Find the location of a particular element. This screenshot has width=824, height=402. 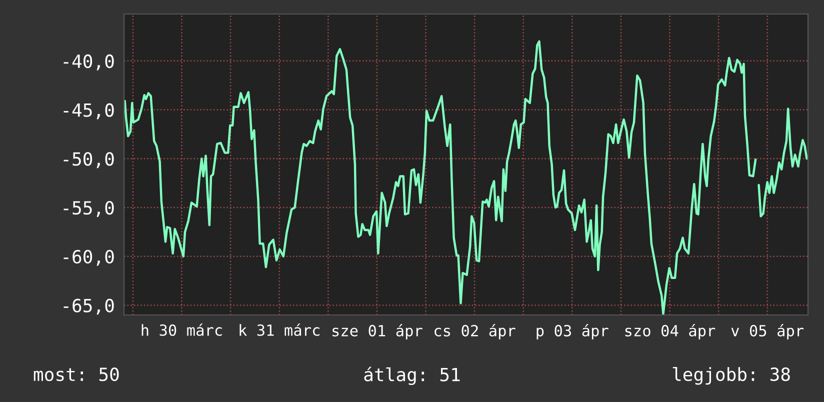

y-tick-label: -60,0 is located at coordinates (89, 258).